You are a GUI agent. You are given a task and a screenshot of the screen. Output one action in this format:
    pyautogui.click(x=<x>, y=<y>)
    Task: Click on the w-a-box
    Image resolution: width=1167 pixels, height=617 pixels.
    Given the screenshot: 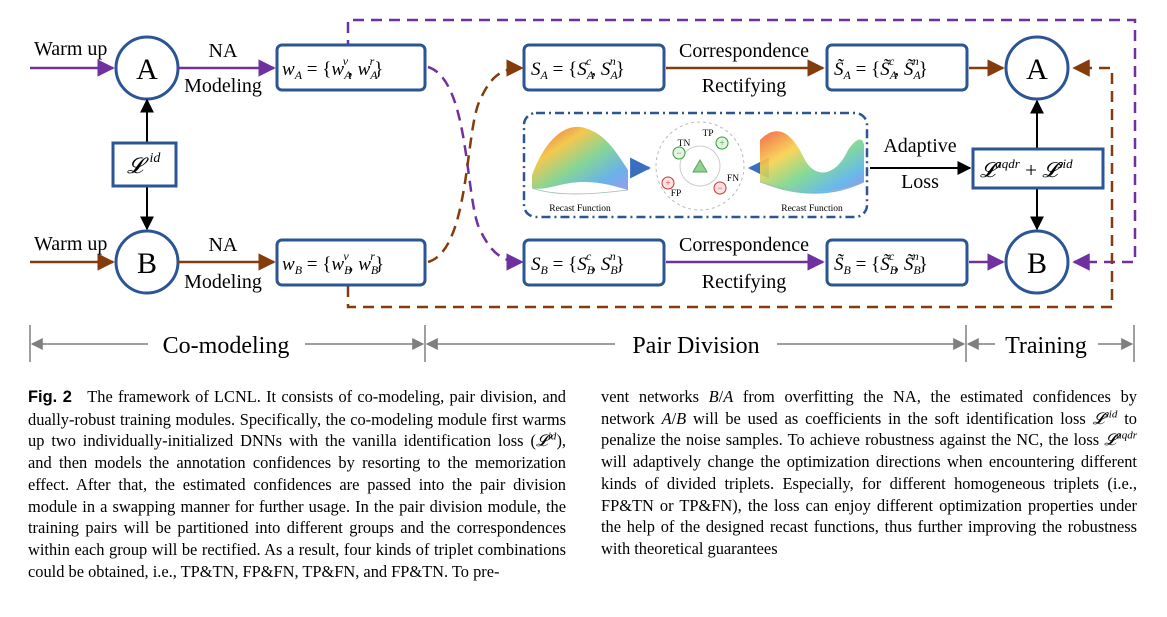 What is the action you would take?
    pyautogui.click(x=351, y=67)
    